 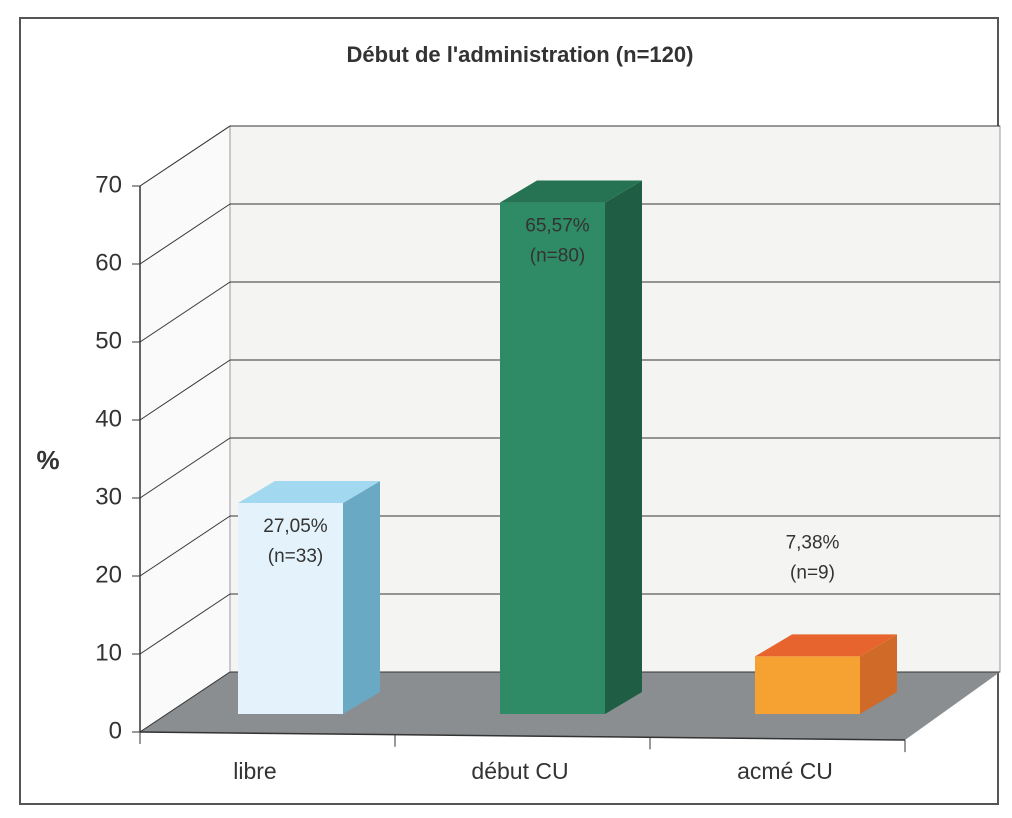 What do you see at coordinates (812, 572) in the screenshot?
I see `data-label: (n=9)` at bounding box center [812, 572].